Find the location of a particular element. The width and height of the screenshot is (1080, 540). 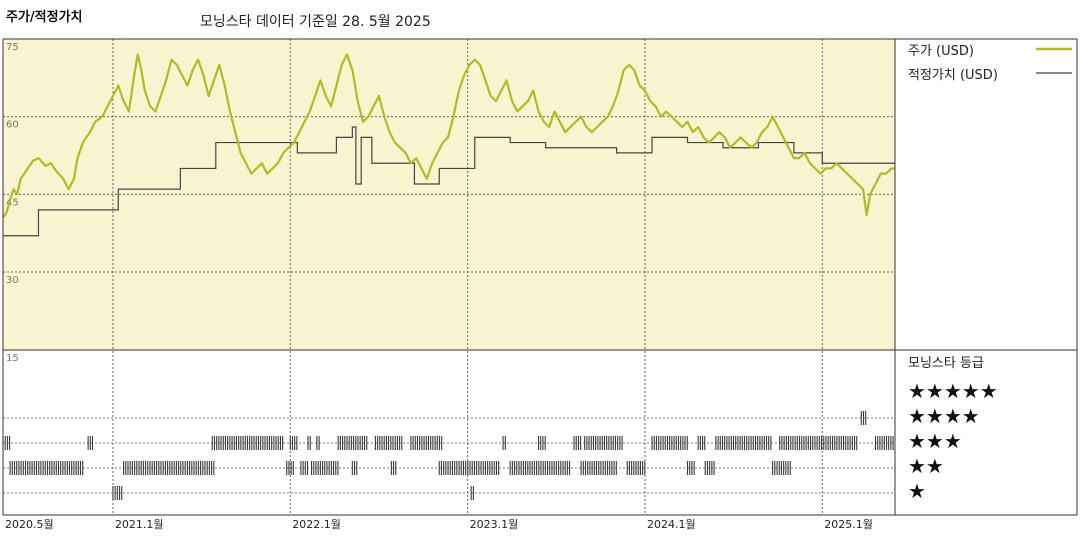

rating-history-bars is located at coordinates (448, 455).